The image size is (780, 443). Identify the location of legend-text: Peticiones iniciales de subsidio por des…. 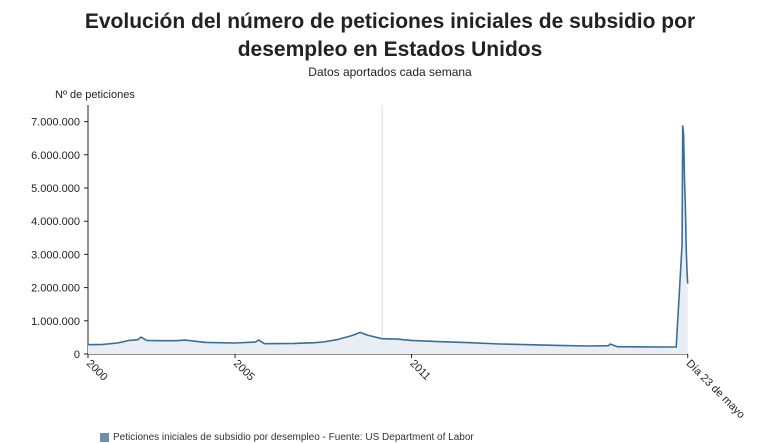
(293, 437).